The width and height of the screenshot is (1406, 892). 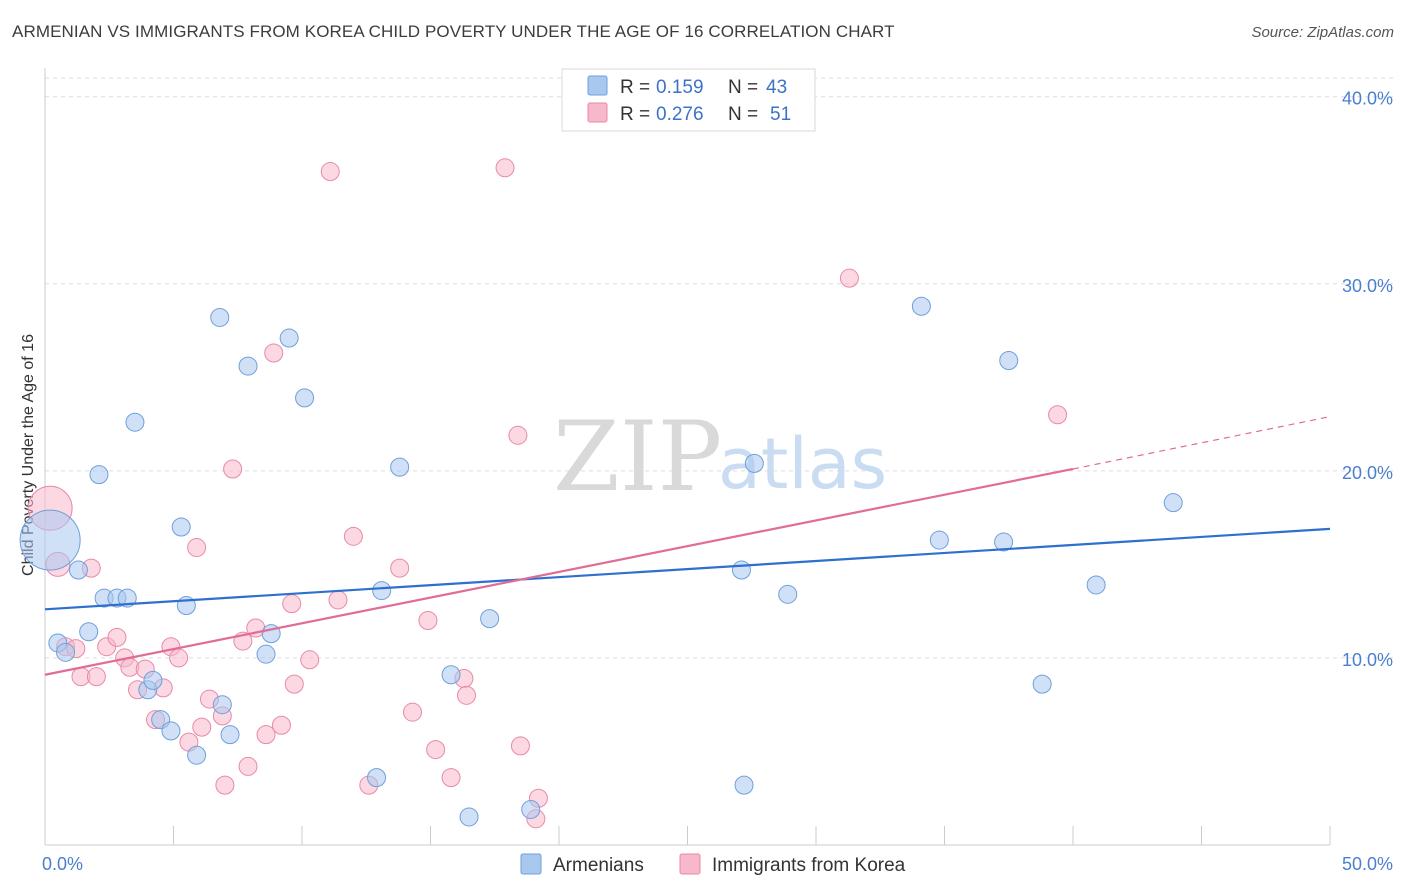 What do you see at coordinates (62, 864) in the screenshot?
I see `x-tick-label: 0.0%` at bounding box center [62, 864].